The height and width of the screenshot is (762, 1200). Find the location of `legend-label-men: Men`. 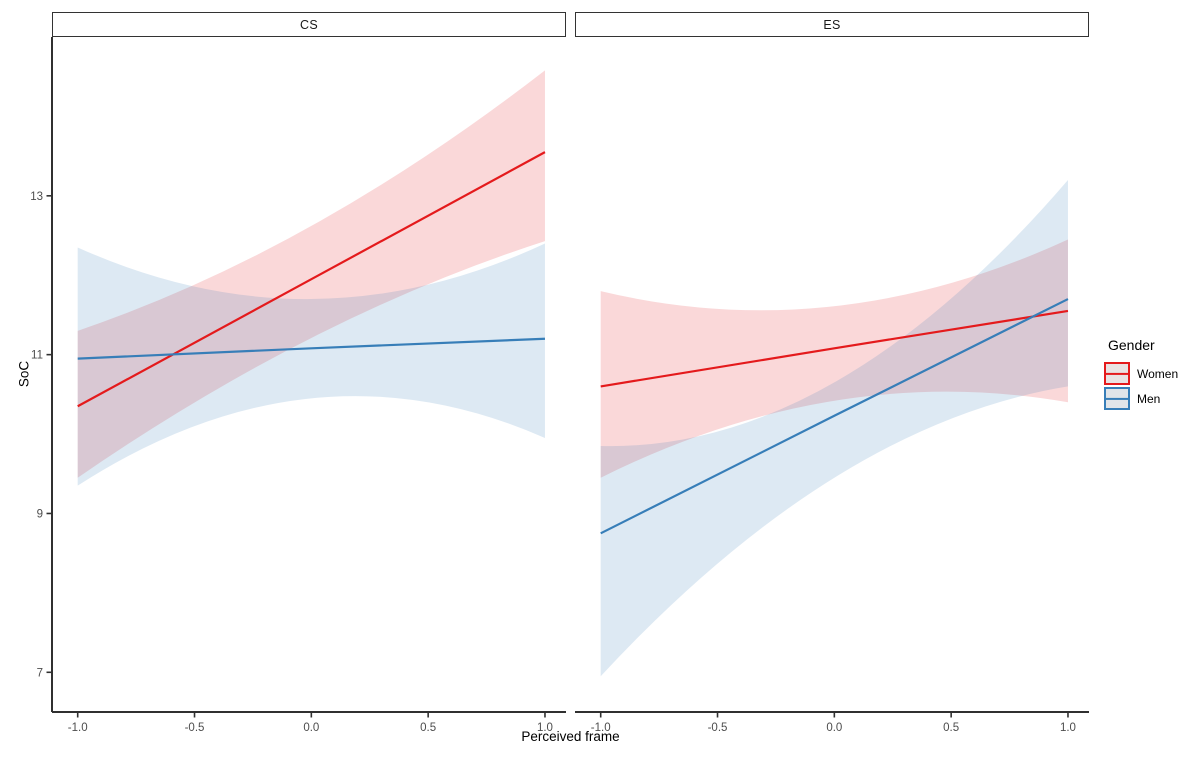

legend-label-men: Men is located at coordinates (1149, 398).